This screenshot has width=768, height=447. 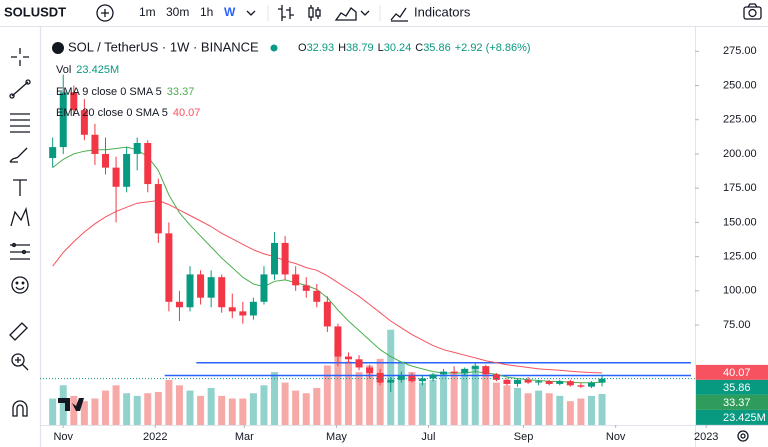 I want to click on price-badges: 40.07 35.86 33.37 23.425M, so click(x=732, y=394).